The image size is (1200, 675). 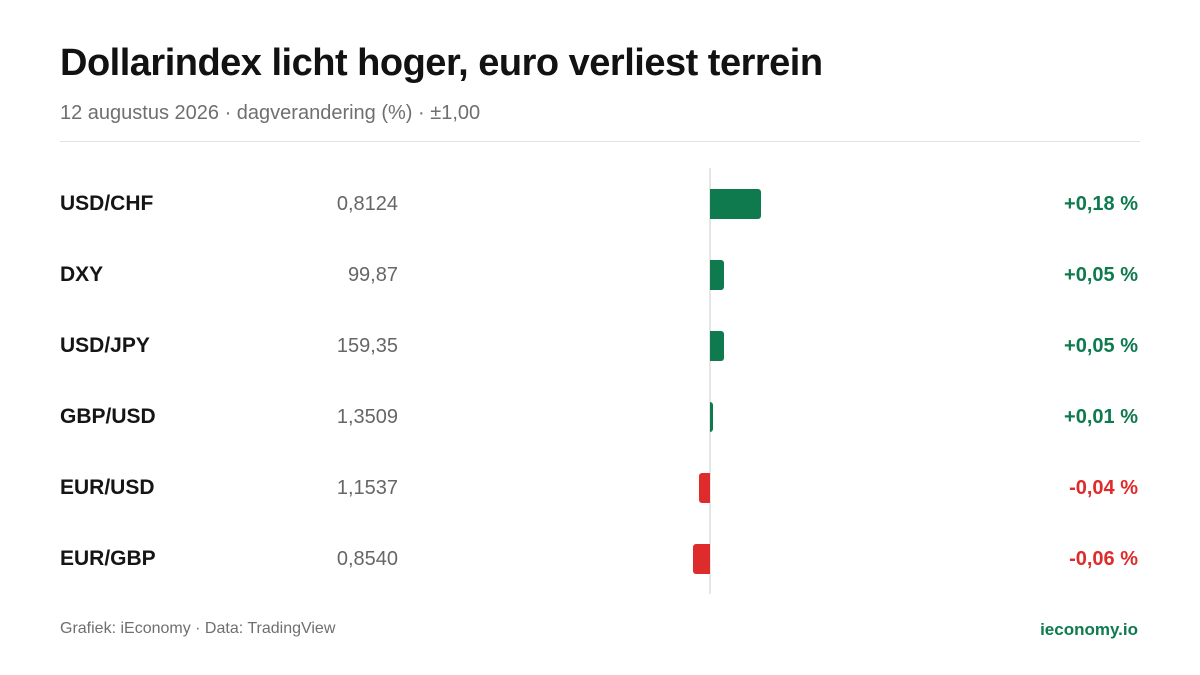 I want to click on row-rate: 159,35, so click(x=367, y=346).